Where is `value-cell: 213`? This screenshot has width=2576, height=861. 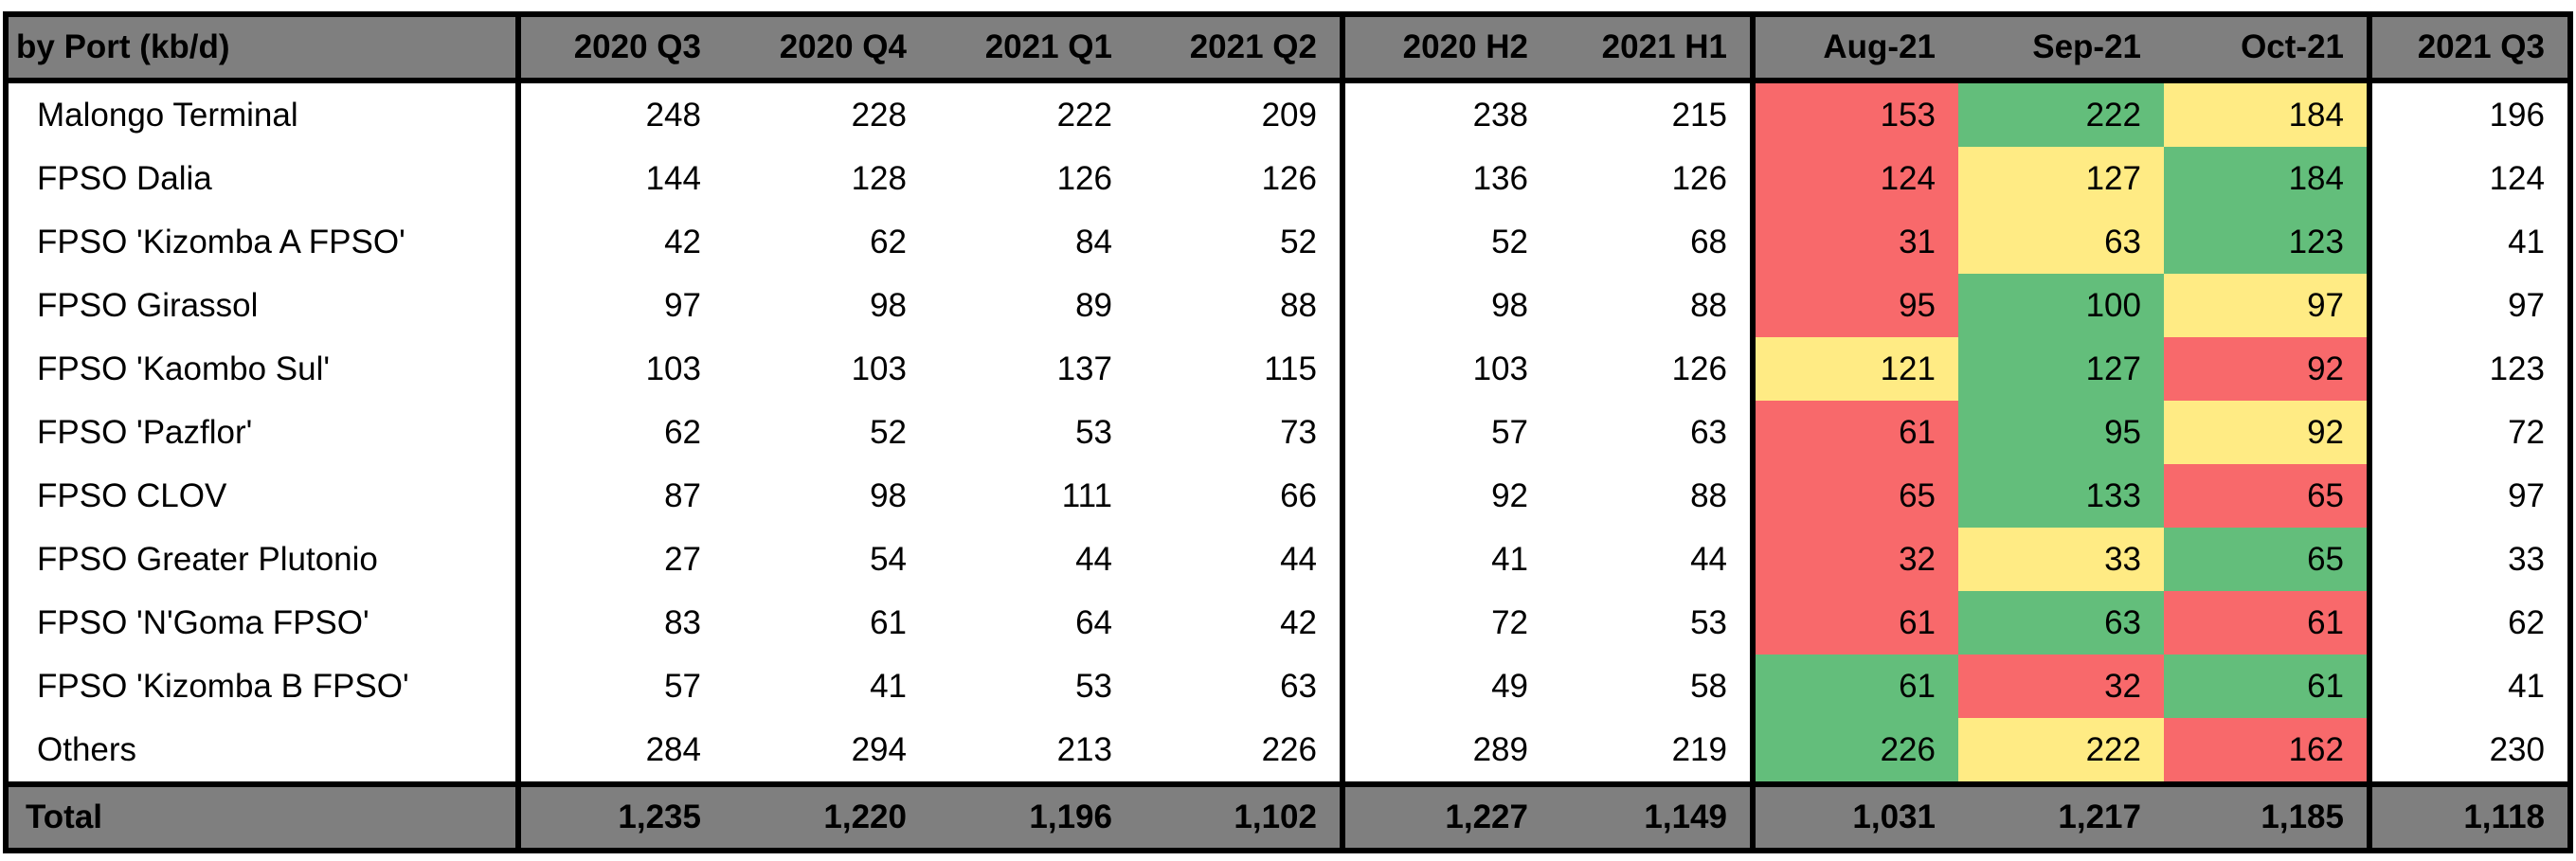 value-cell: 213 is located at coordinates (1084, 749).